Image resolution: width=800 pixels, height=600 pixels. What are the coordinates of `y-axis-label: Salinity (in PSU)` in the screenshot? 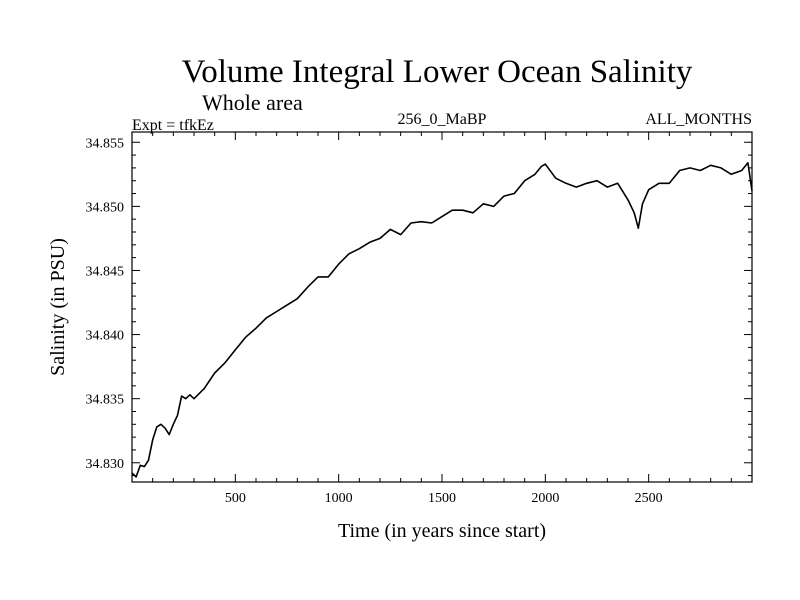 It's located at (58, 307).